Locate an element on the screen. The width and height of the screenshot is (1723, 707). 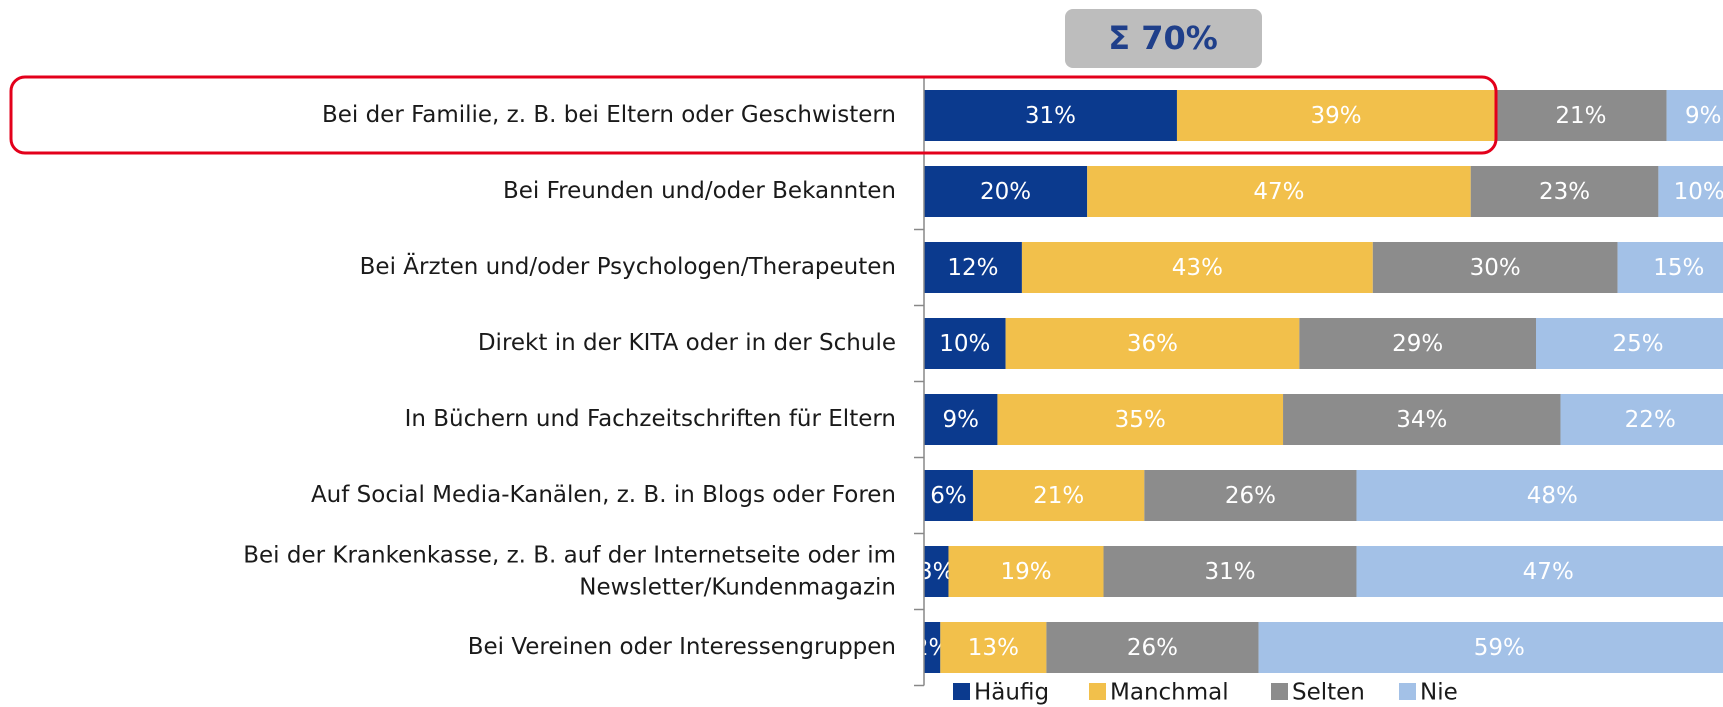
value-label: 19% is located at coordinates (1025, 572).